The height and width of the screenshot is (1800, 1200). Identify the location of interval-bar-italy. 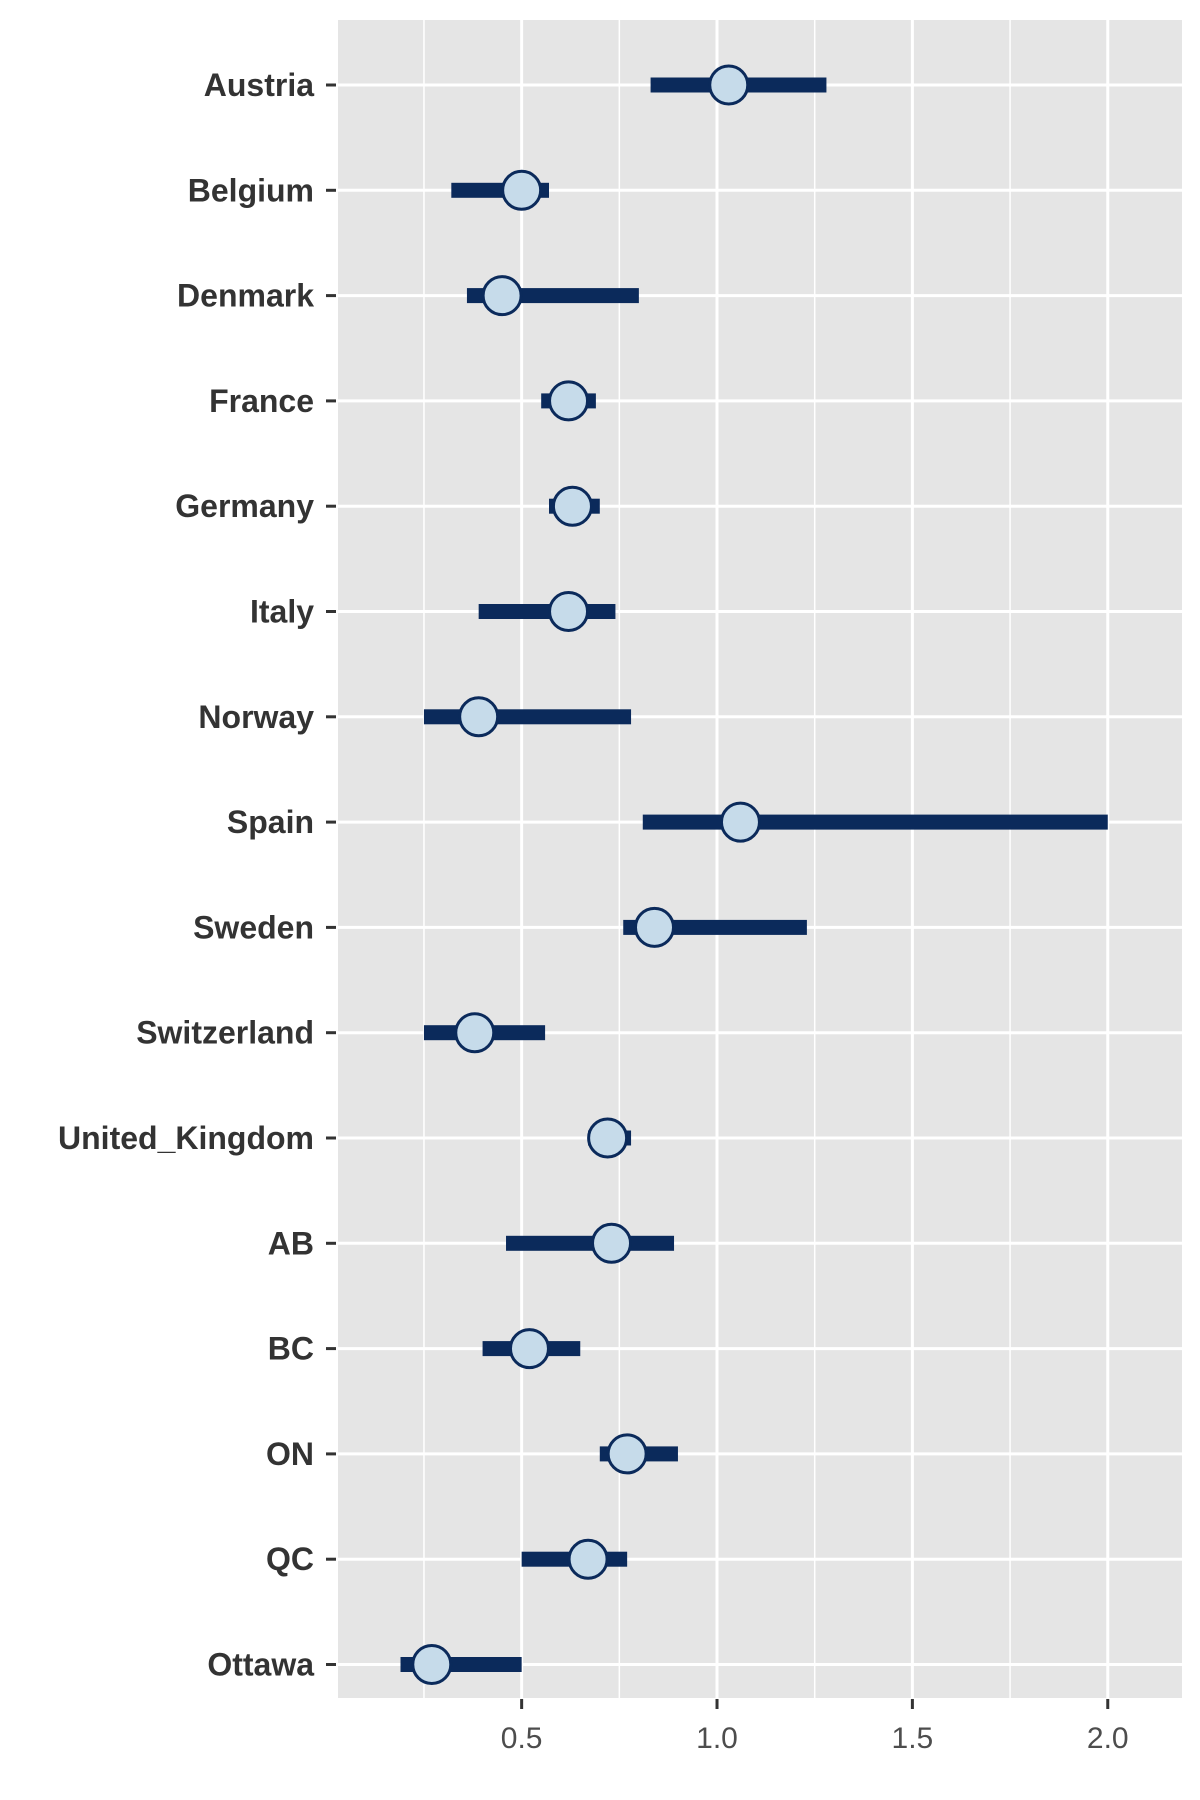
(547, 611).